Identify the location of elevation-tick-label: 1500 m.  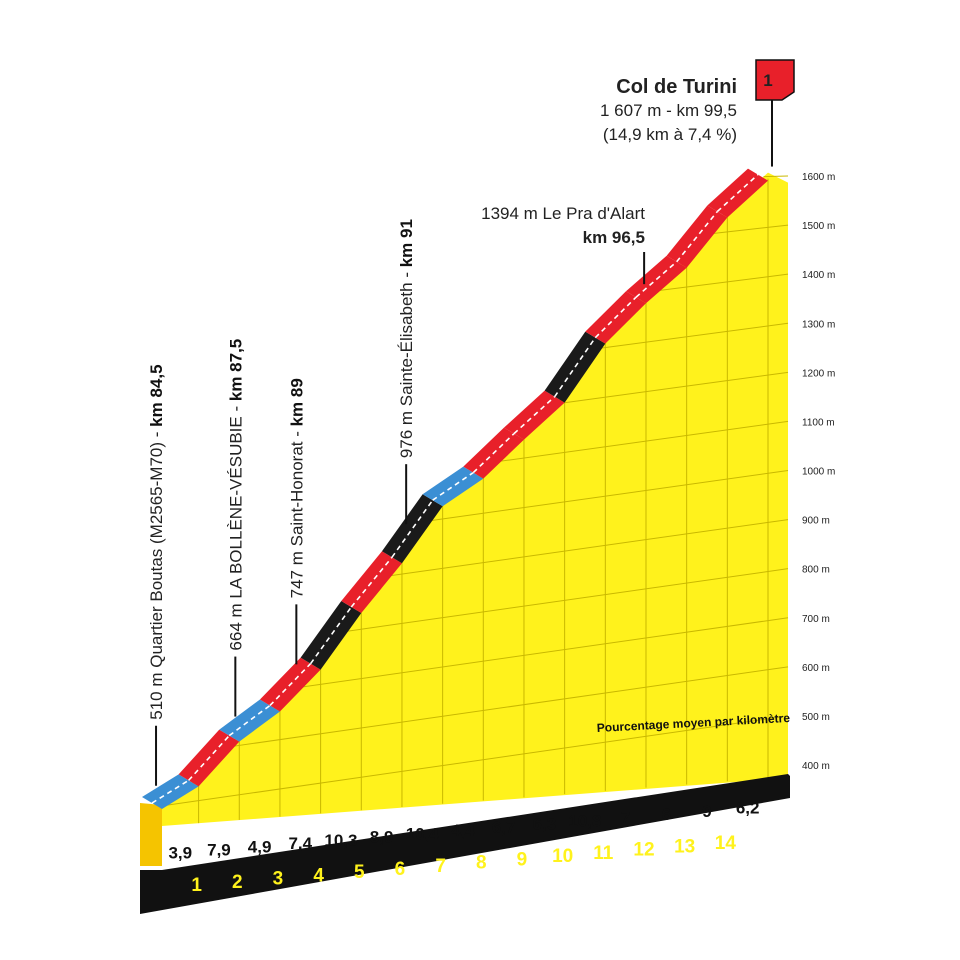
(818, 226).